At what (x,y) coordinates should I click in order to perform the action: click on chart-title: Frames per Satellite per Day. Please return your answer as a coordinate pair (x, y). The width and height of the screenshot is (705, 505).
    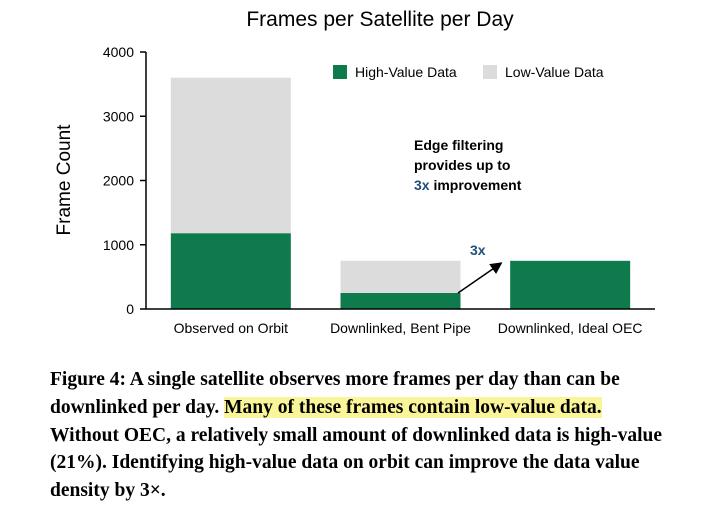
    Looking at the image, I should click on (380, 19).